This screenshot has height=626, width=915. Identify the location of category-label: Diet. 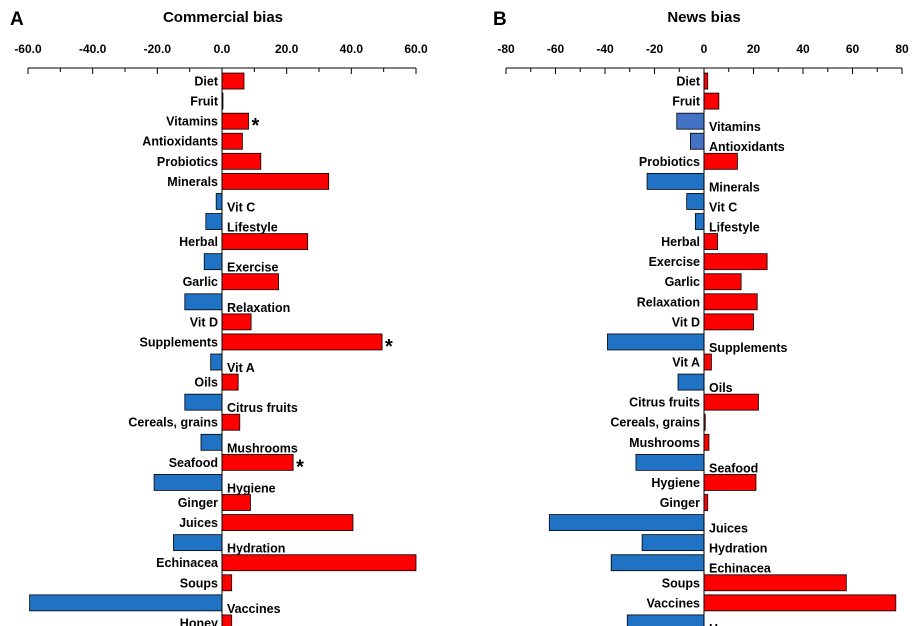
(206, 82).